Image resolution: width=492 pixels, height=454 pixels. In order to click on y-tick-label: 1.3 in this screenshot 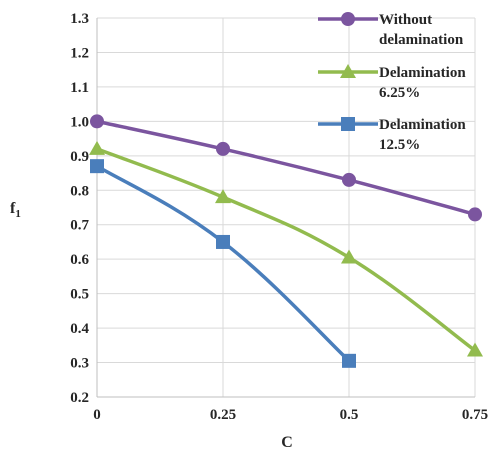, I will do `click(79, 19)`.